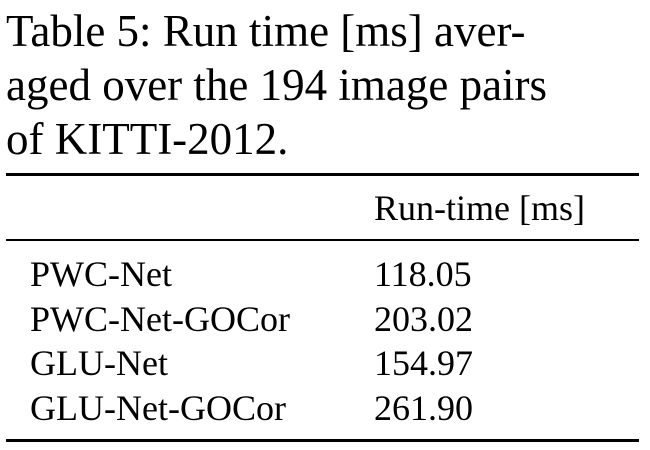  I want to click on table-header-rule, so click(322, 240).